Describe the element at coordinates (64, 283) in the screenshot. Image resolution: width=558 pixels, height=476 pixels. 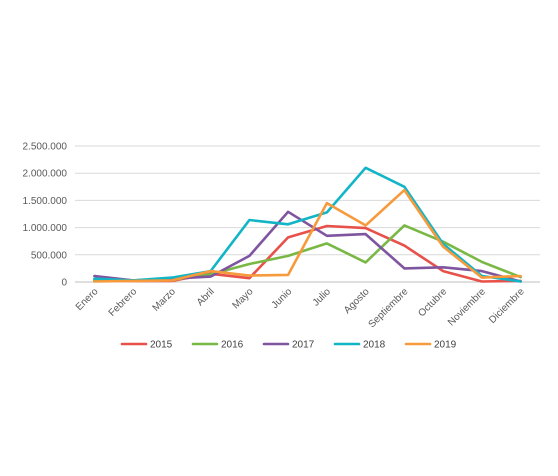
I see `y-tick-label: 0` at that location.